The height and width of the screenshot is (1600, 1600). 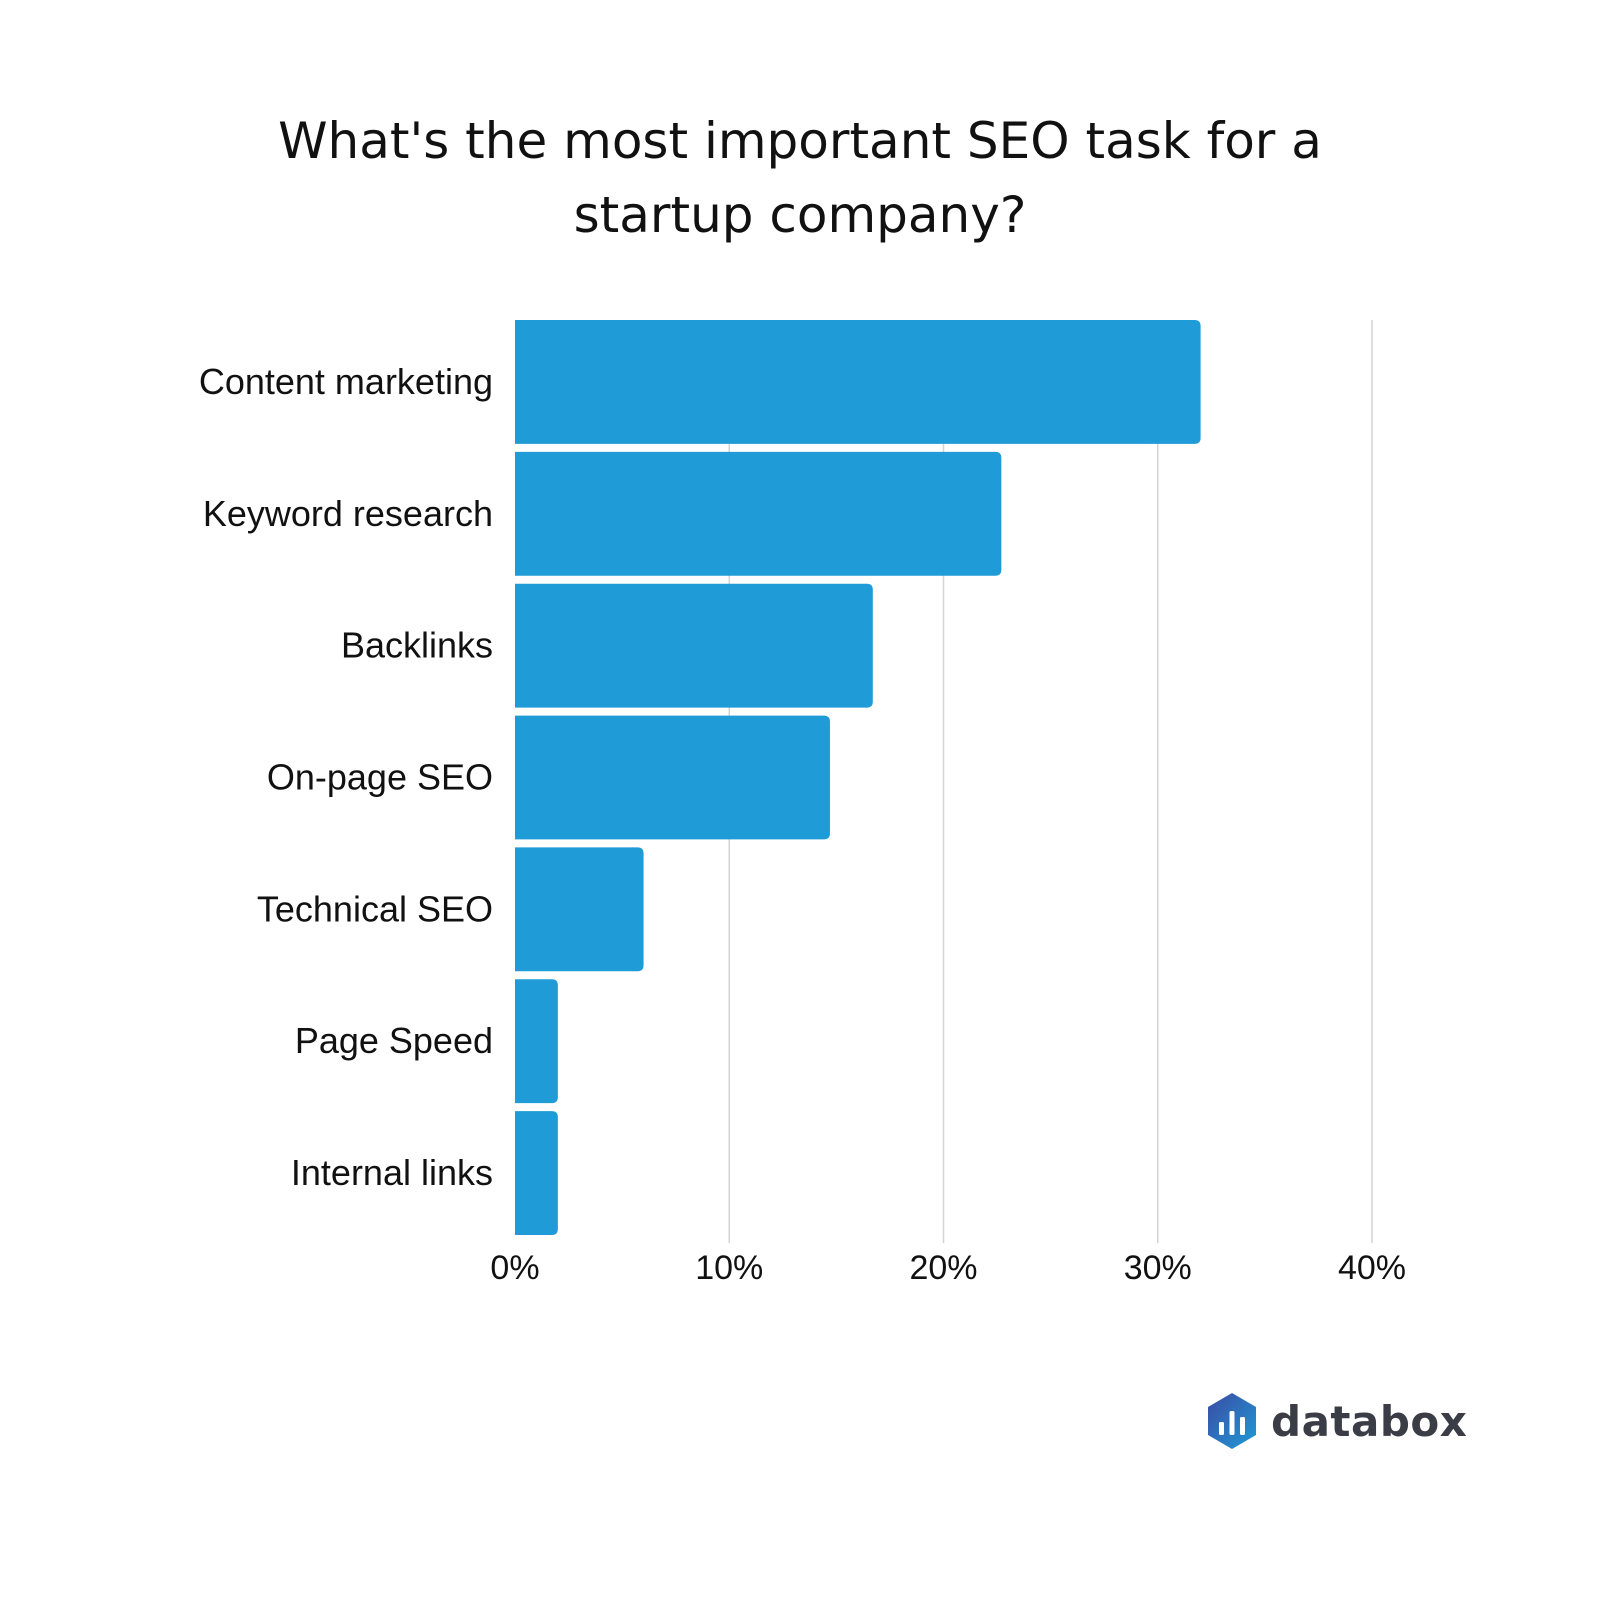 I want to click on category-label: Page Speed, so click(x=394, y=1040).